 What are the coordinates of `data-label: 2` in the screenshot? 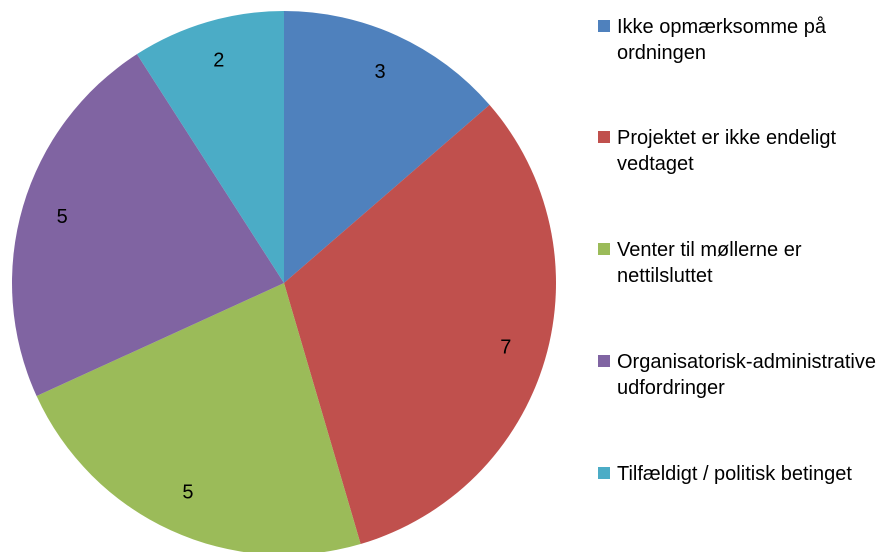 It's located at (218, 60).